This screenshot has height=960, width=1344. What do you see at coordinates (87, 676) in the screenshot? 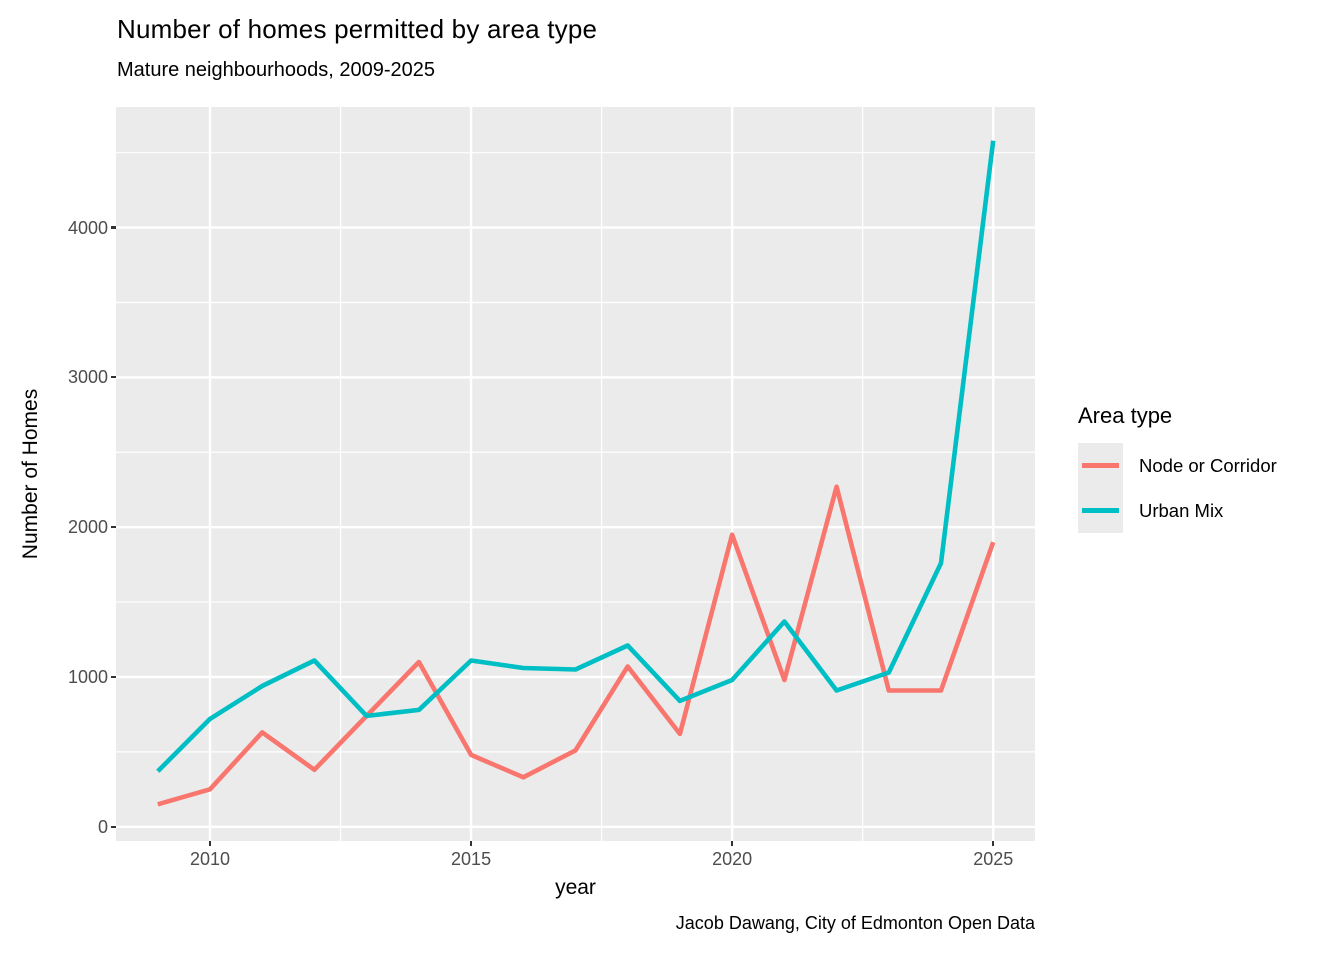
I see `y-tick-label: 1000` at bounding box center [87, 676].